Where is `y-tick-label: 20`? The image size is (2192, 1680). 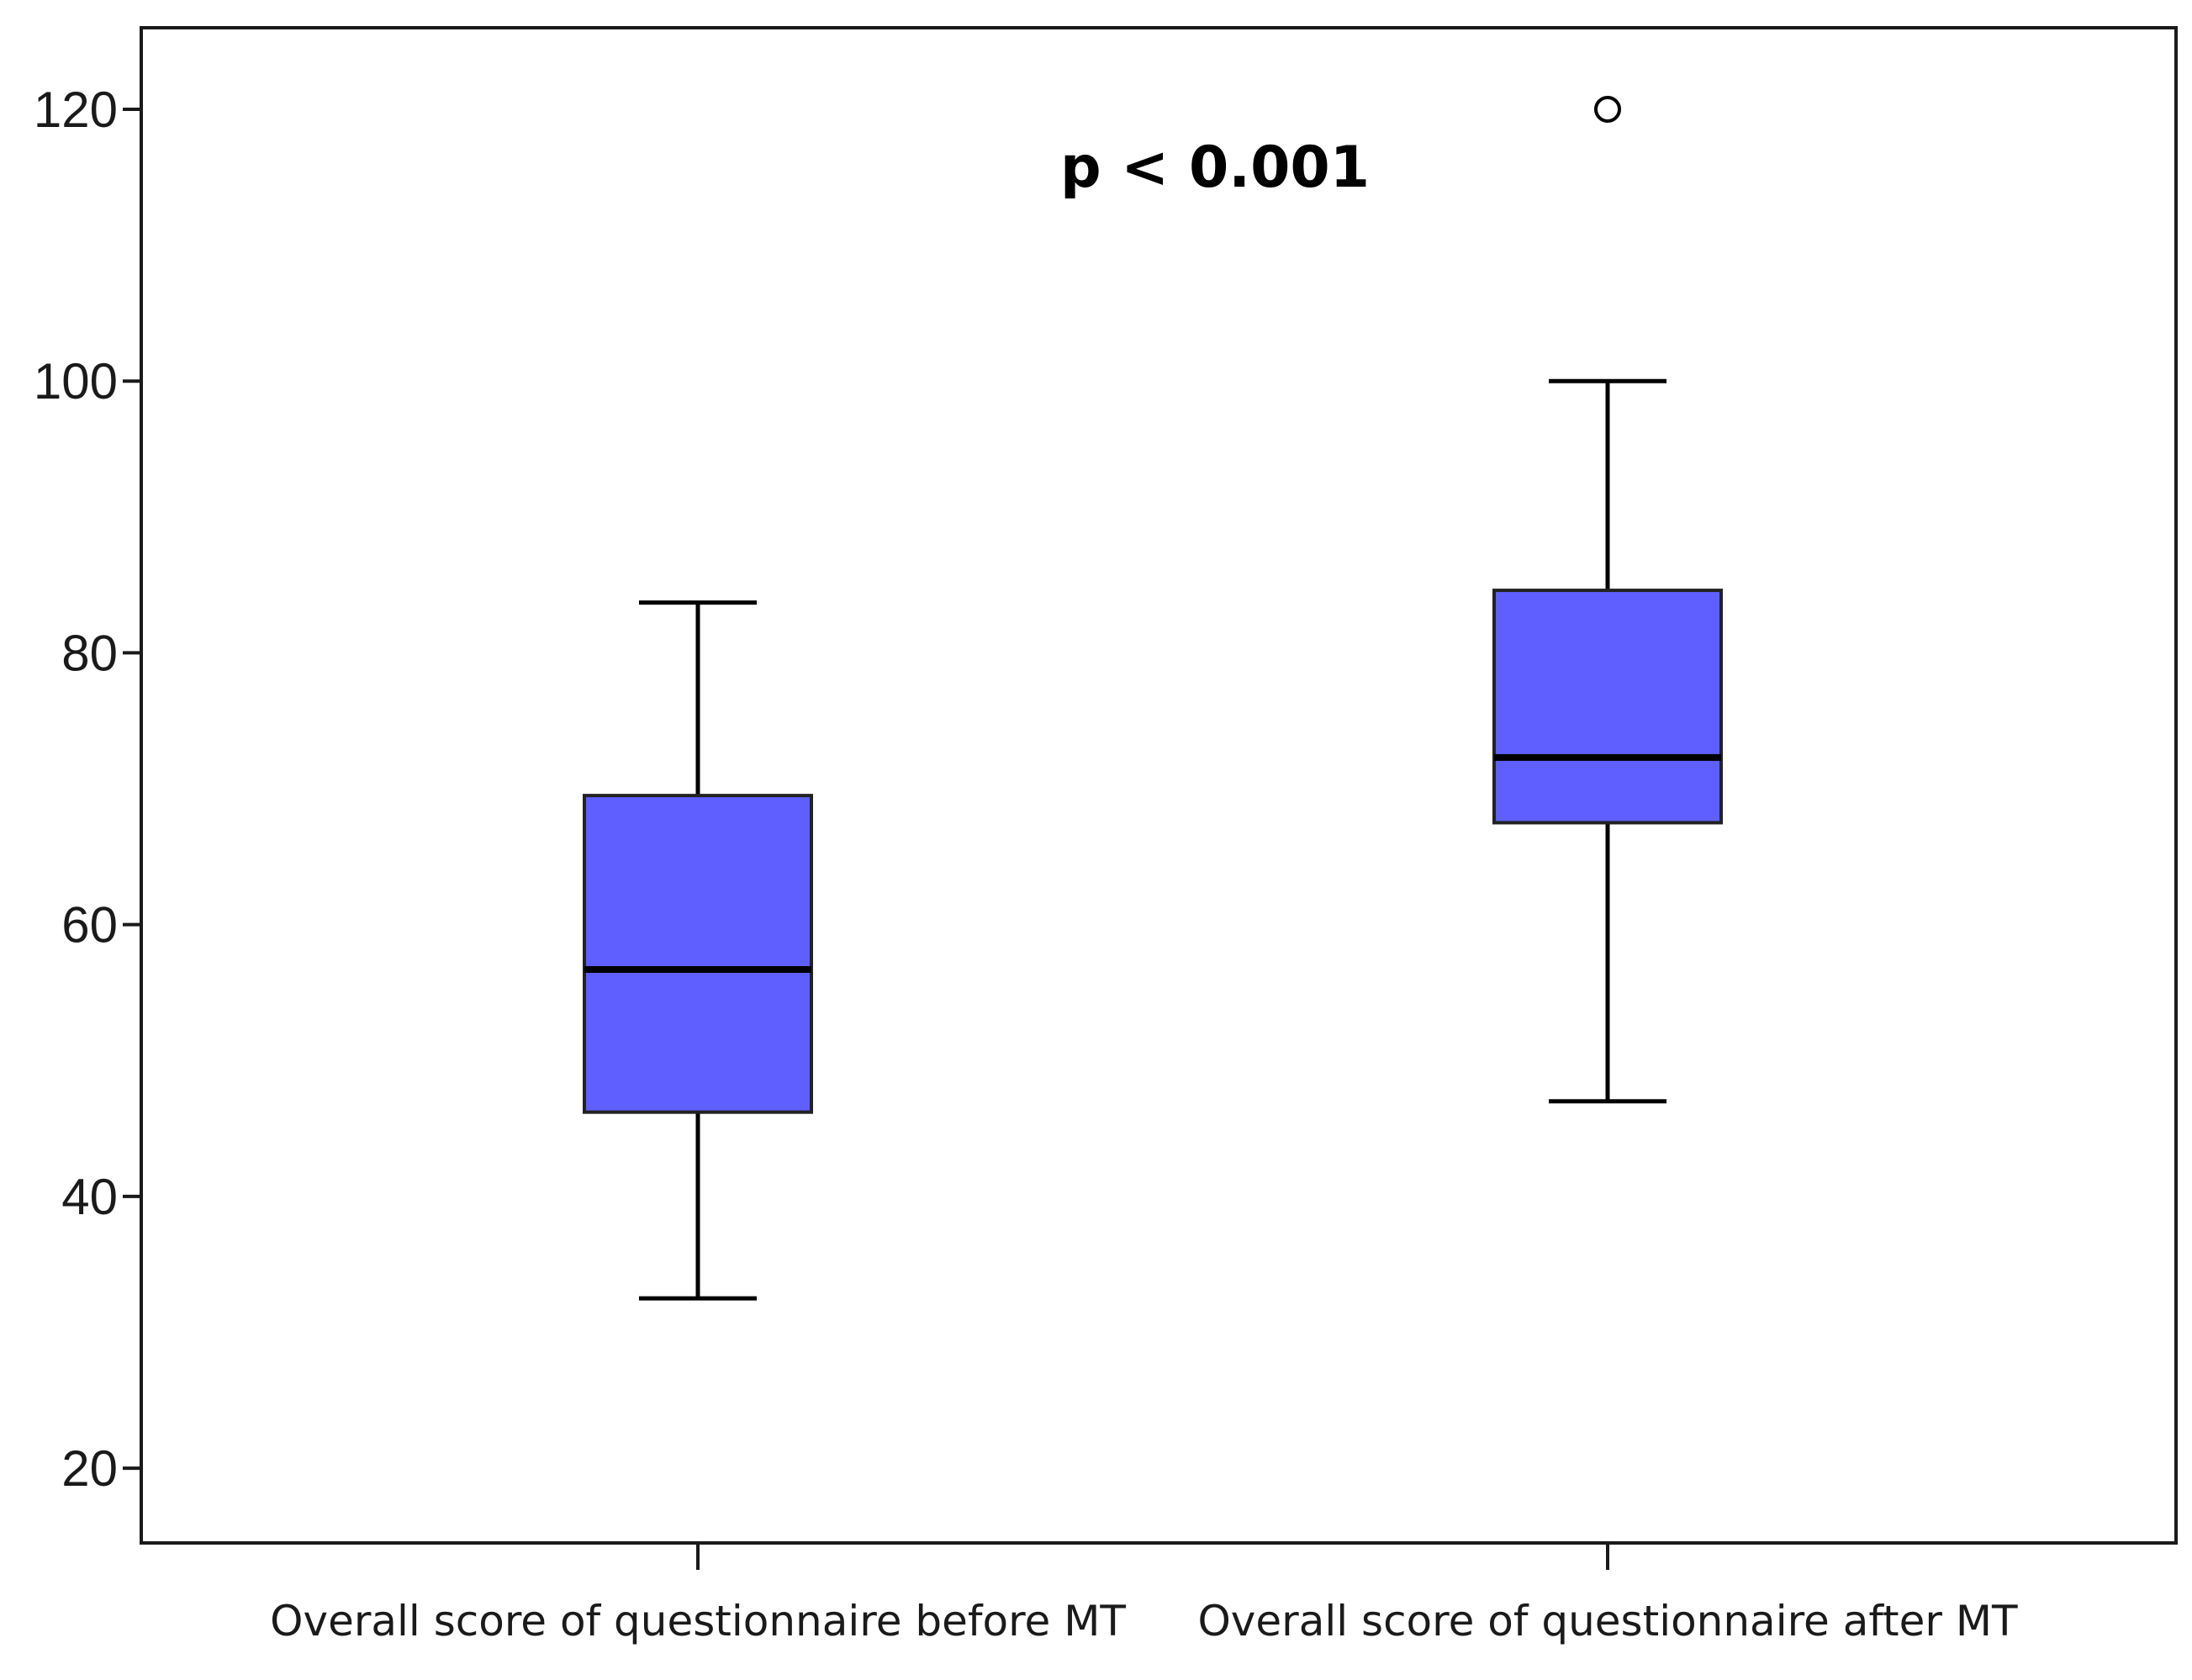
y-tick-label: 20 is located at coordinates (90, 1468).